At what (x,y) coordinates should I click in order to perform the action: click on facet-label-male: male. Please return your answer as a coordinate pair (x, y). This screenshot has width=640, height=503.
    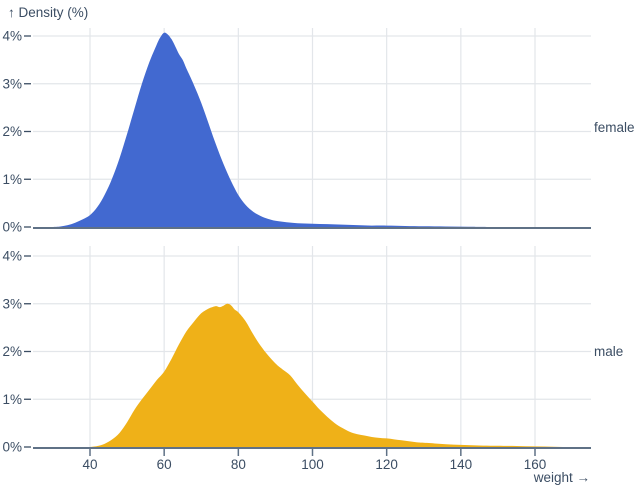
    Looking at the image, I should click on (609, 351).